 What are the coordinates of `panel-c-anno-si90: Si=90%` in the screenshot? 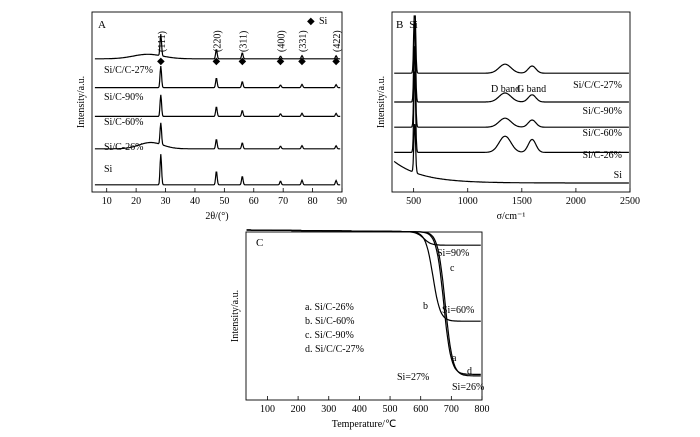 It's located at (453, 253).